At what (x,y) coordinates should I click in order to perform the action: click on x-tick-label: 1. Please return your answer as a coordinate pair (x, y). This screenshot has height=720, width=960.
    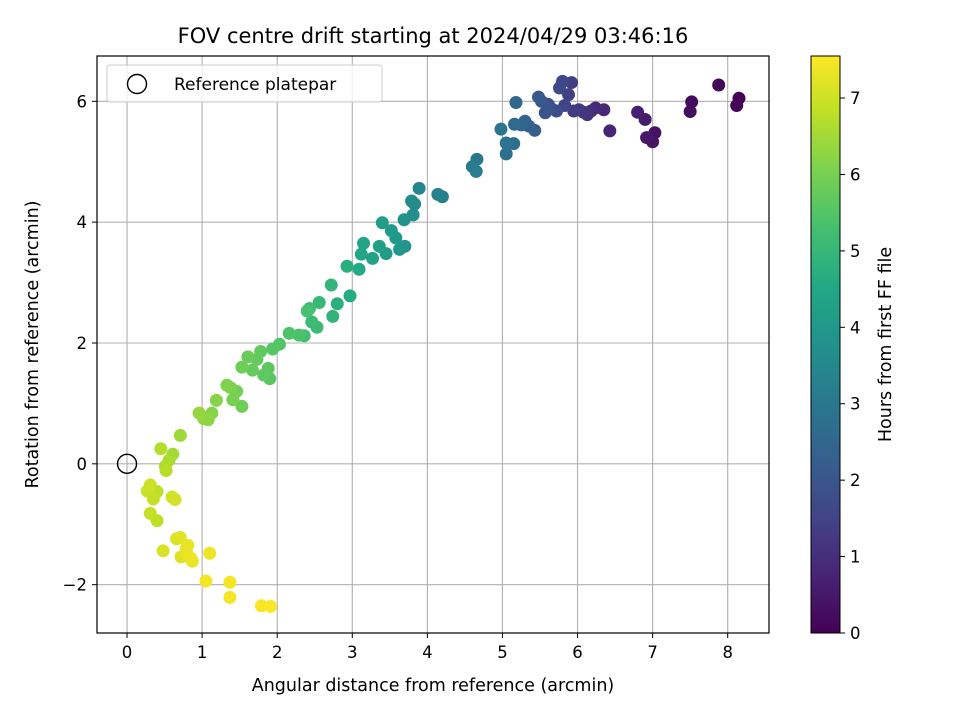
    Looking at the image, I should click on (202, 652).